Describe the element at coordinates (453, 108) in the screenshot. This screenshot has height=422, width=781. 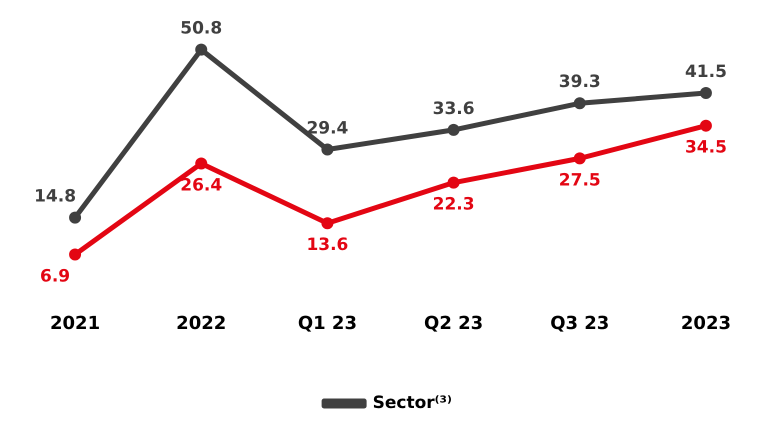
I see `data-label: 33.6` at that location.